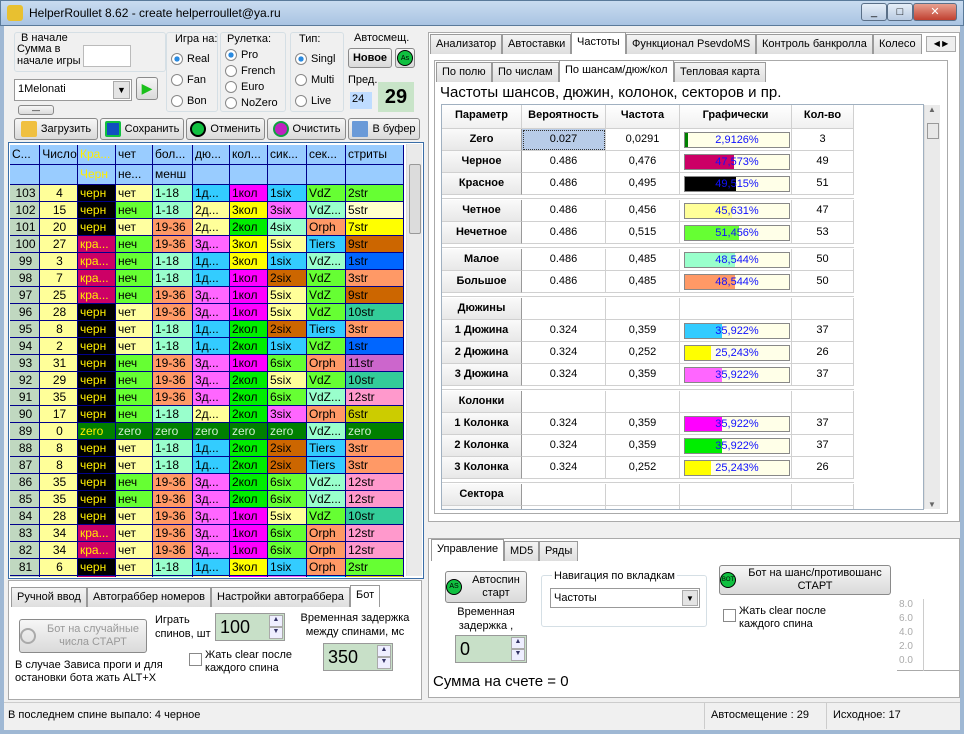  What do you see at coordinates (405, 58) in the screenshot?
I see `auto-shift-button: As` at bounding box center [405, 58].